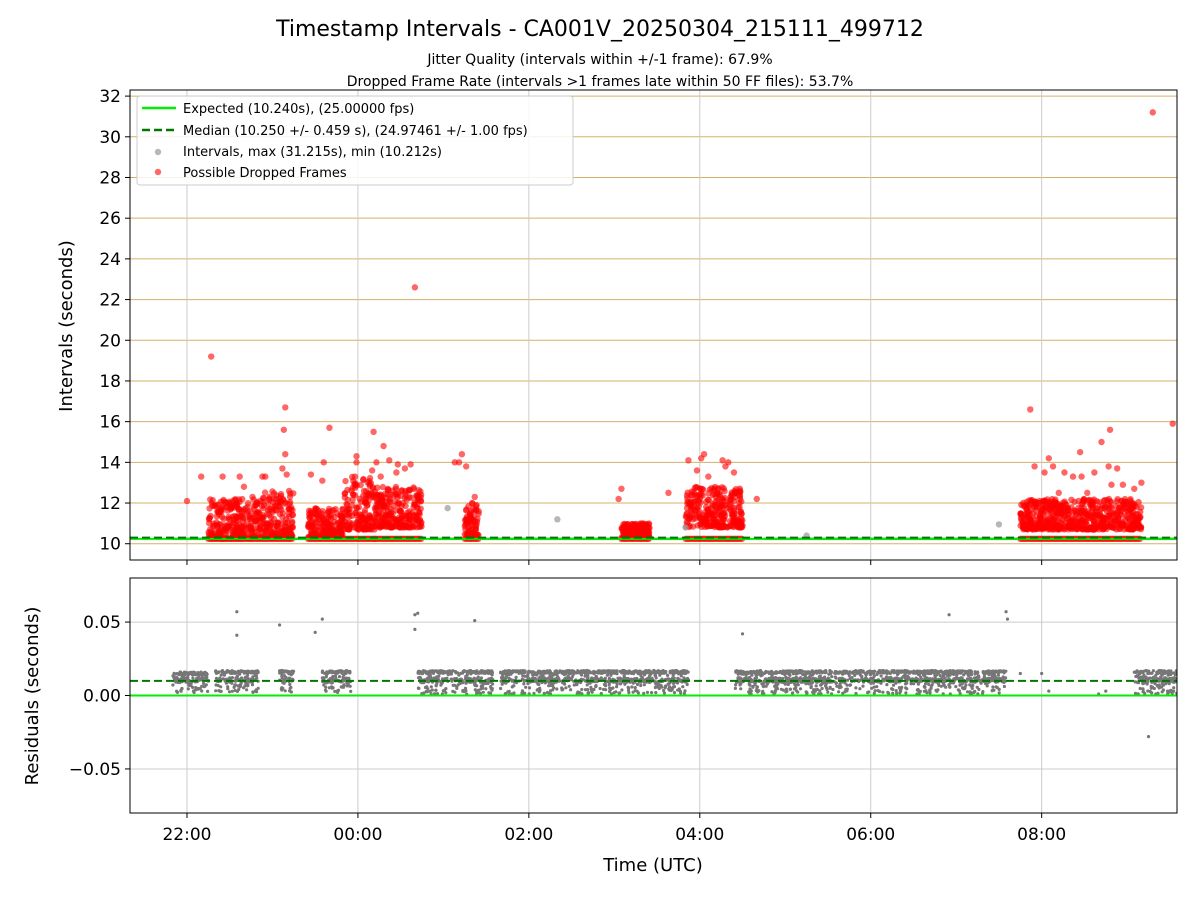 The image size is (1200, 904). I want to click on intervals-ytick-label: 18, so click(110, 382).